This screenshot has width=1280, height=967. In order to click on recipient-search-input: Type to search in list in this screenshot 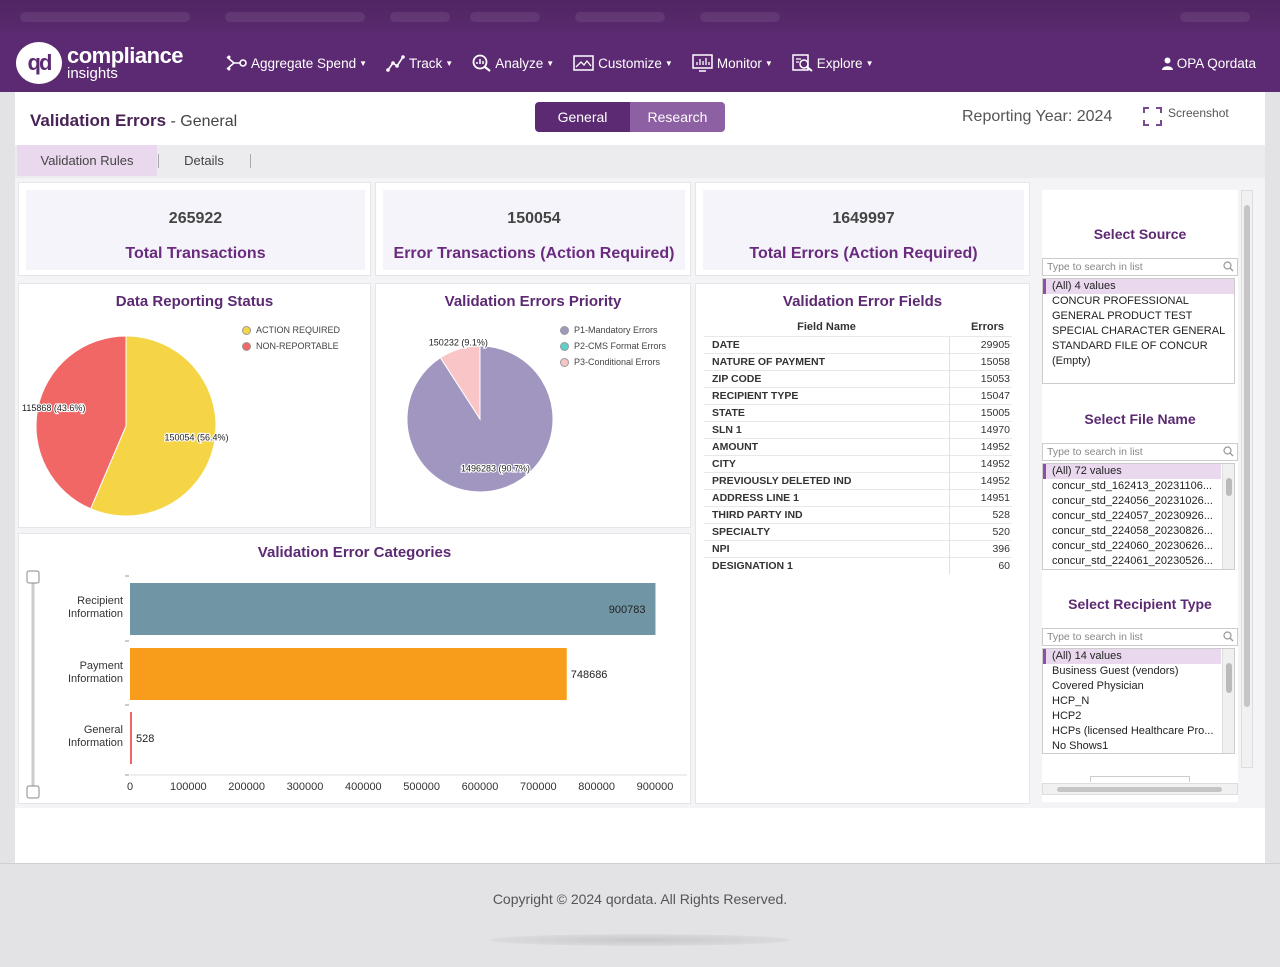, I will do `click(1140, 637)`.